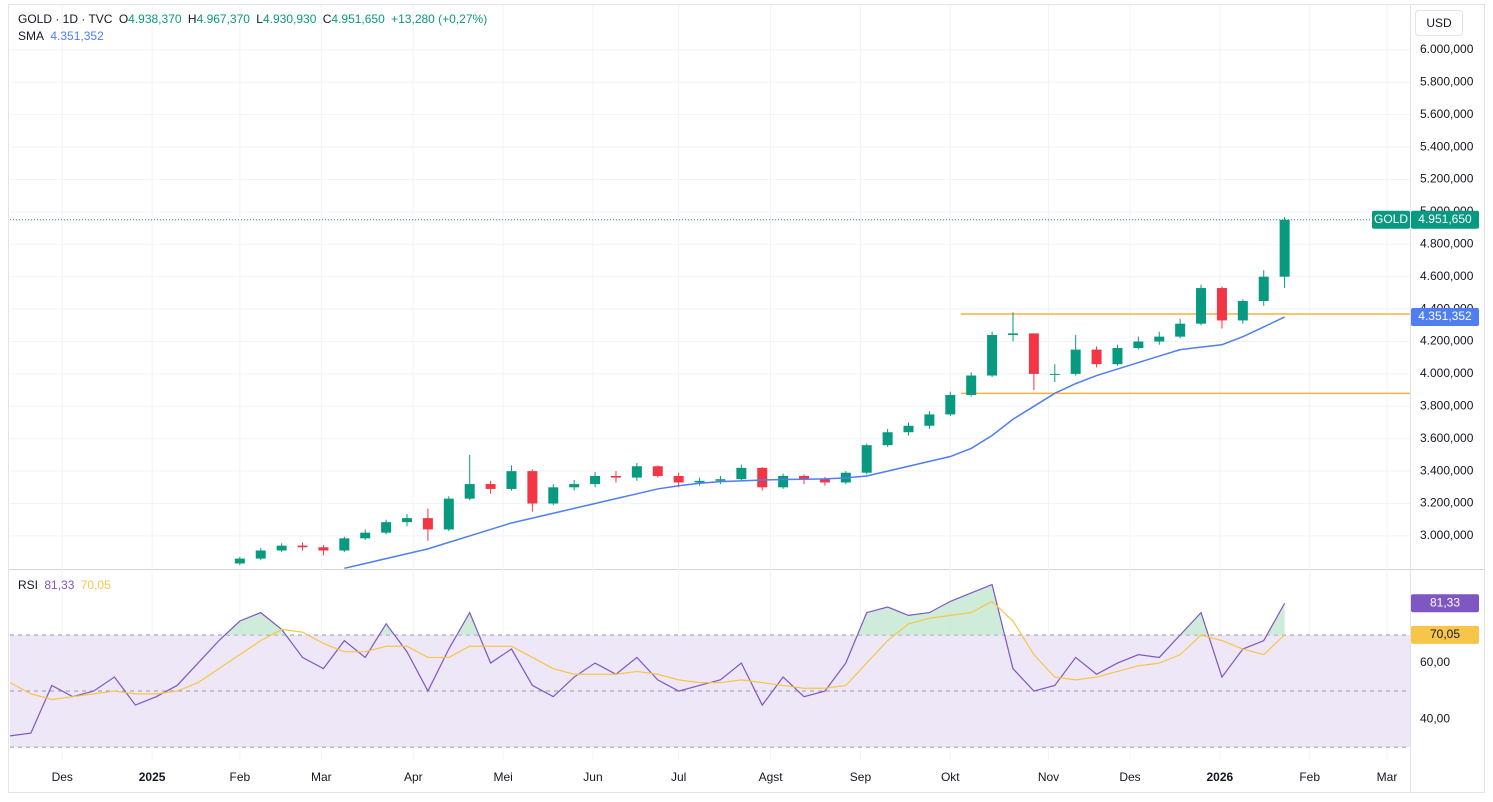  What do you see at coordinates (152, 777) in the screenshot?
I see `x-tick-label: 2025` at bounding box center [152, 777].